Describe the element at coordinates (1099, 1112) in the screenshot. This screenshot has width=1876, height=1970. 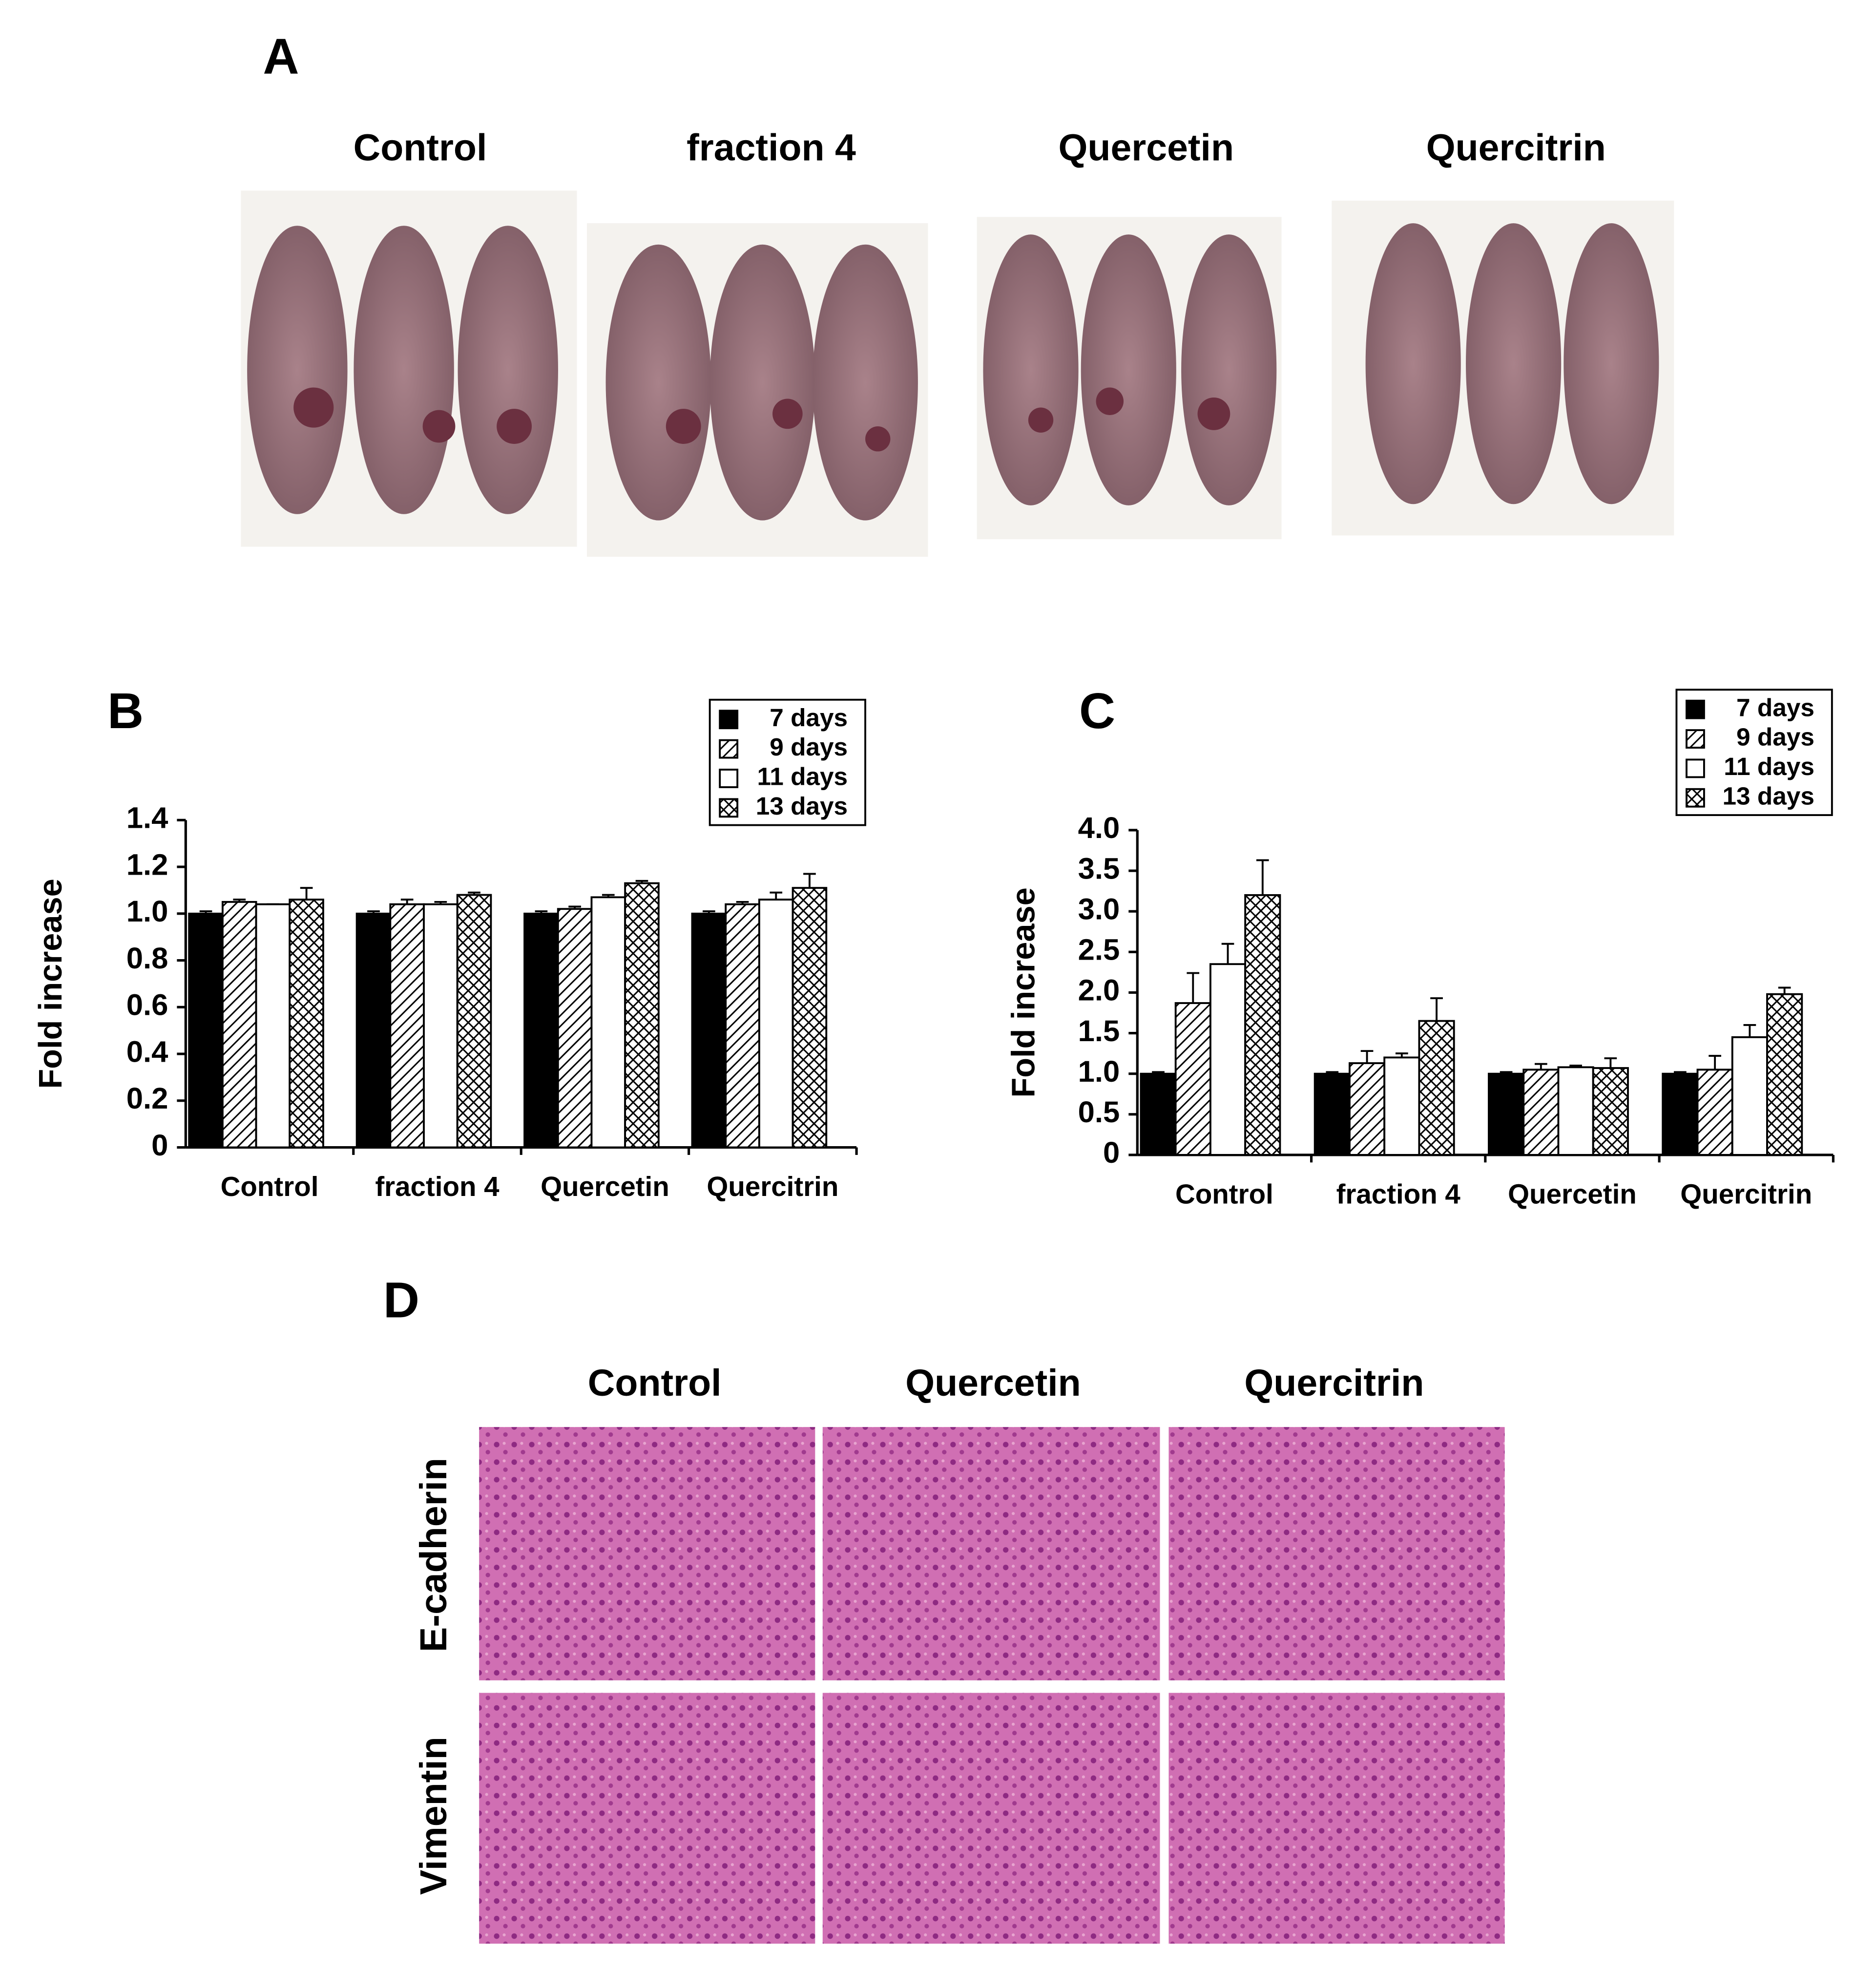
I see `y-tick-label: 0.5` at that location.